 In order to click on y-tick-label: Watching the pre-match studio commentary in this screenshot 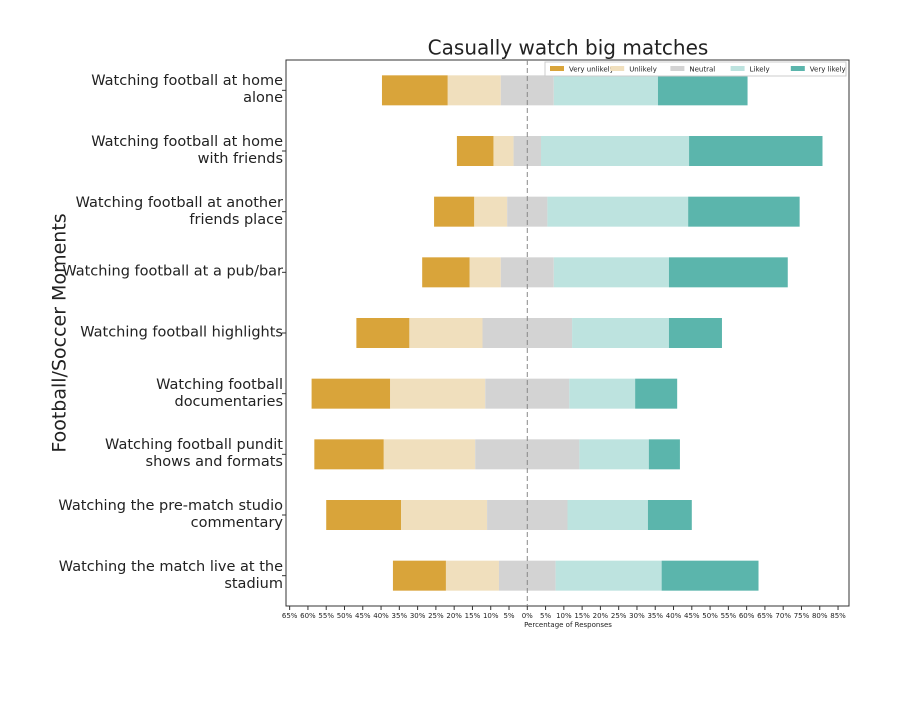, I will do `click(170, 514)`.